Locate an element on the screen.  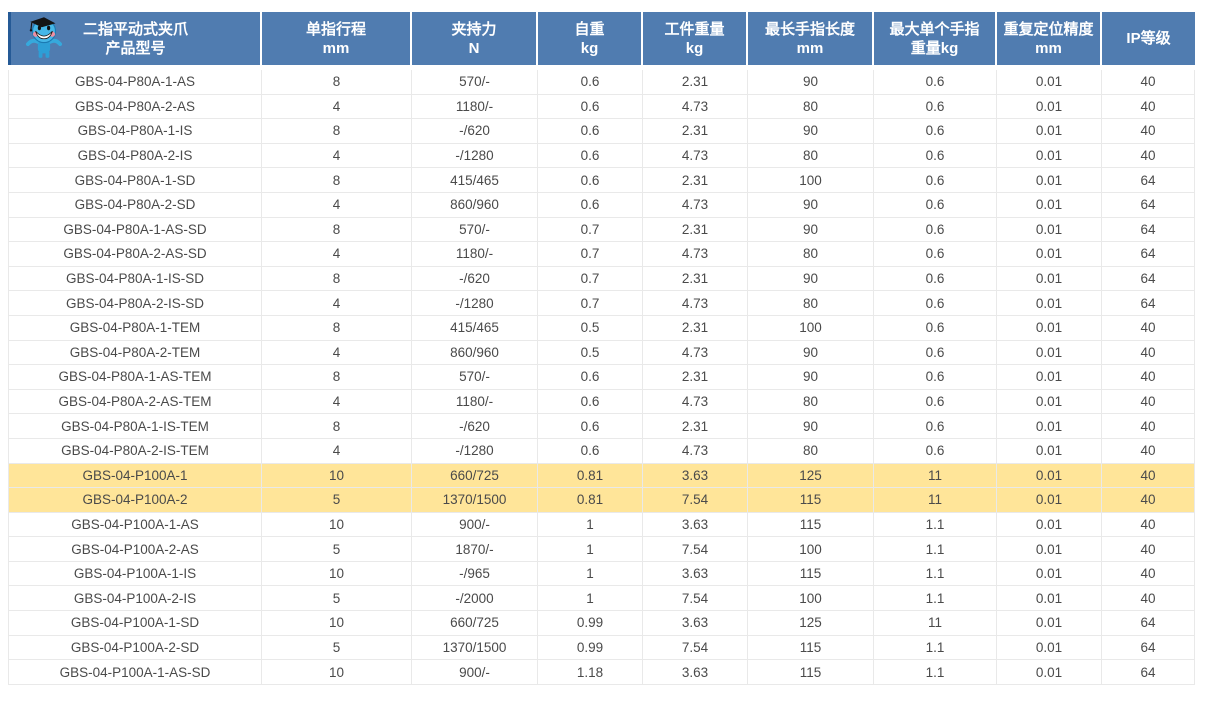
cell-self-weight: 0.99 is located at coordinates (590, 648).